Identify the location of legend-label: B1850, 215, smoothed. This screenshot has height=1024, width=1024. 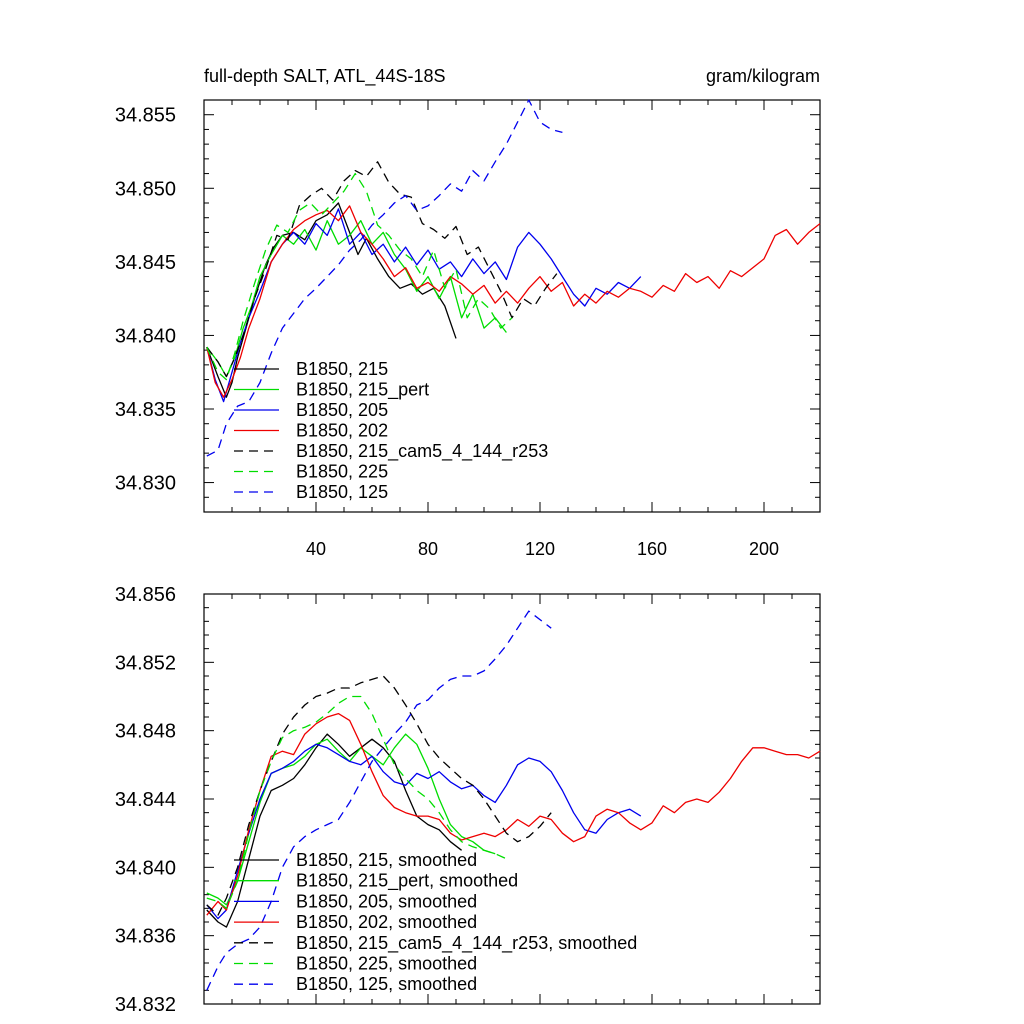
(386, 860).